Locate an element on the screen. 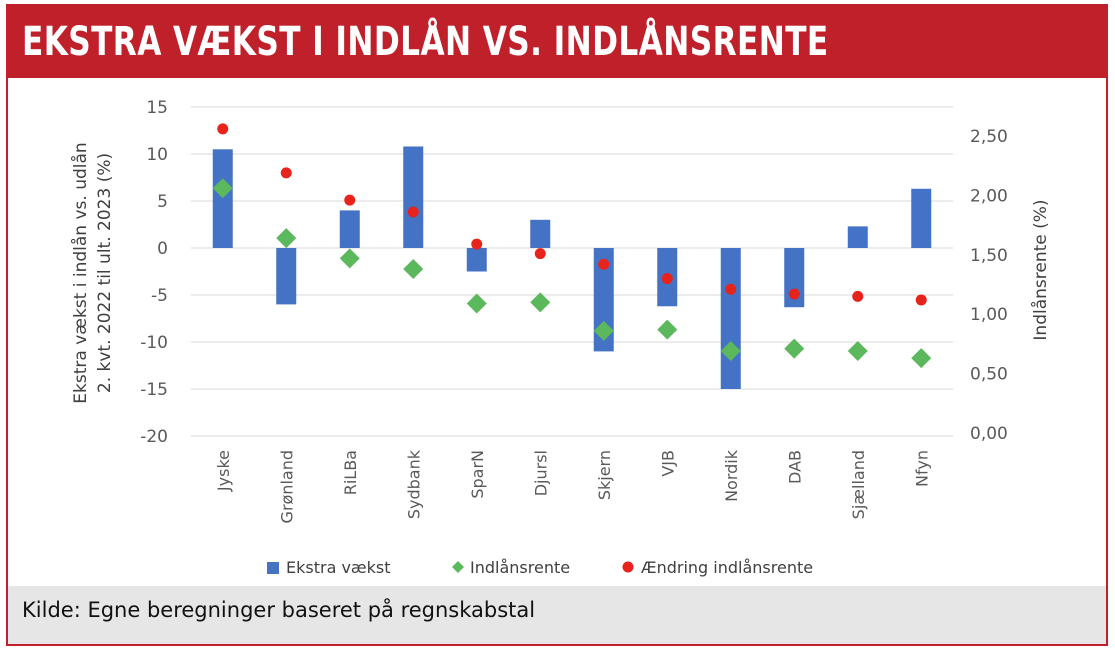 The width and height of the screenshot is (1115, 653). right-tick-label: 0,00 is located at coordinates (989, 434).